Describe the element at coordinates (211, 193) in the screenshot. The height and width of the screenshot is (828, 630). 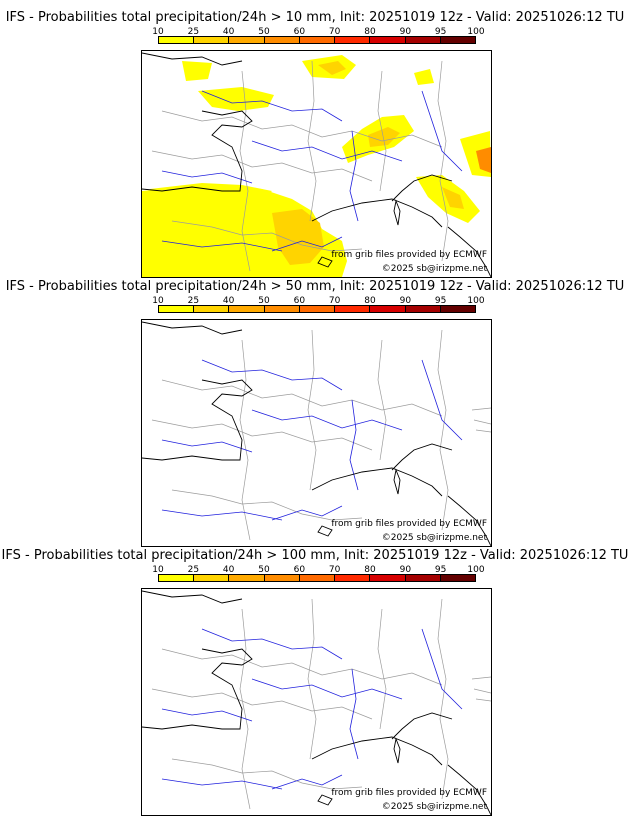
I see `precip-area-biscay` at that location.